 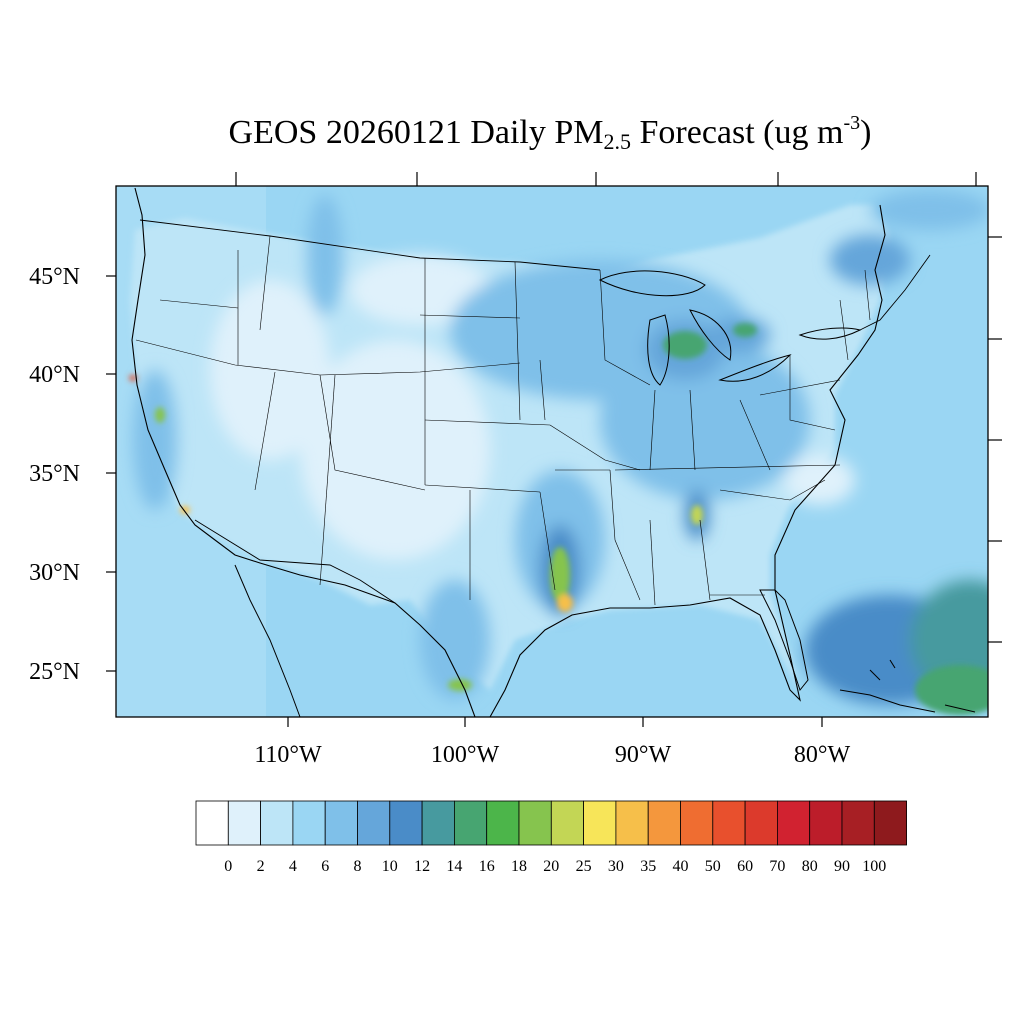 I want to click on florida-outline, so click(x=784, y=640).